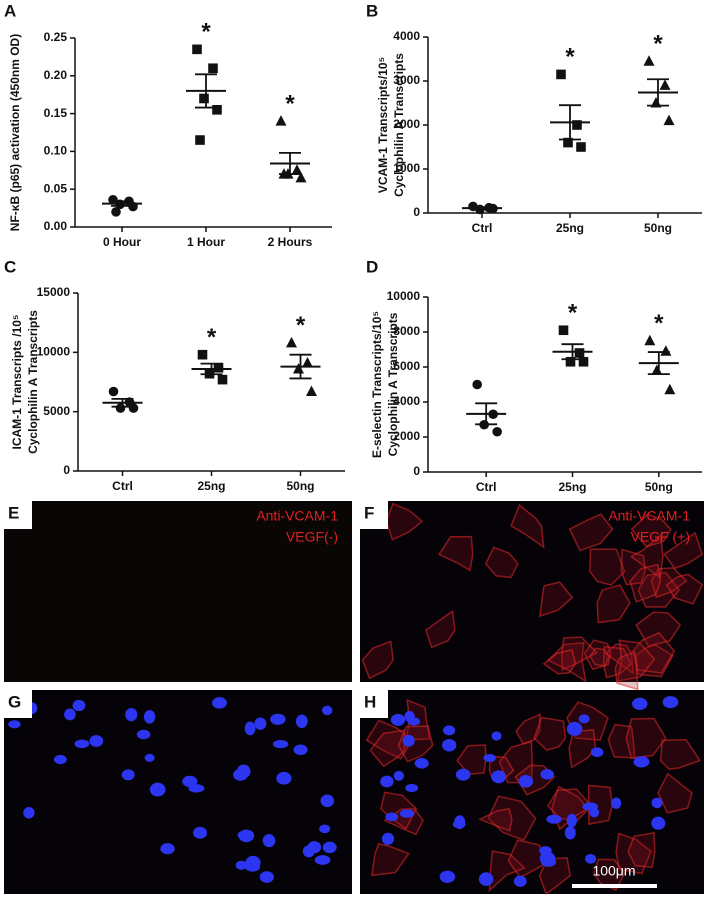 This screenshot has height=898, width=708. I want to click on panel-letter: G, so click(14, 701).